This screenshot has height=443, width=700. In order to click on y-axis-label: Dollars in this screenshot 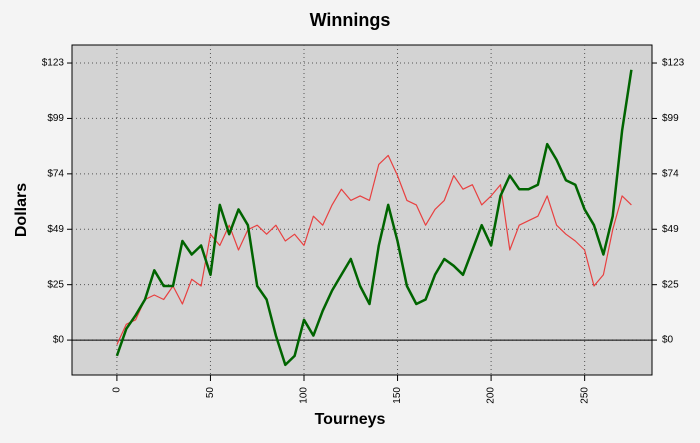, I will do `click(21, 210)`.